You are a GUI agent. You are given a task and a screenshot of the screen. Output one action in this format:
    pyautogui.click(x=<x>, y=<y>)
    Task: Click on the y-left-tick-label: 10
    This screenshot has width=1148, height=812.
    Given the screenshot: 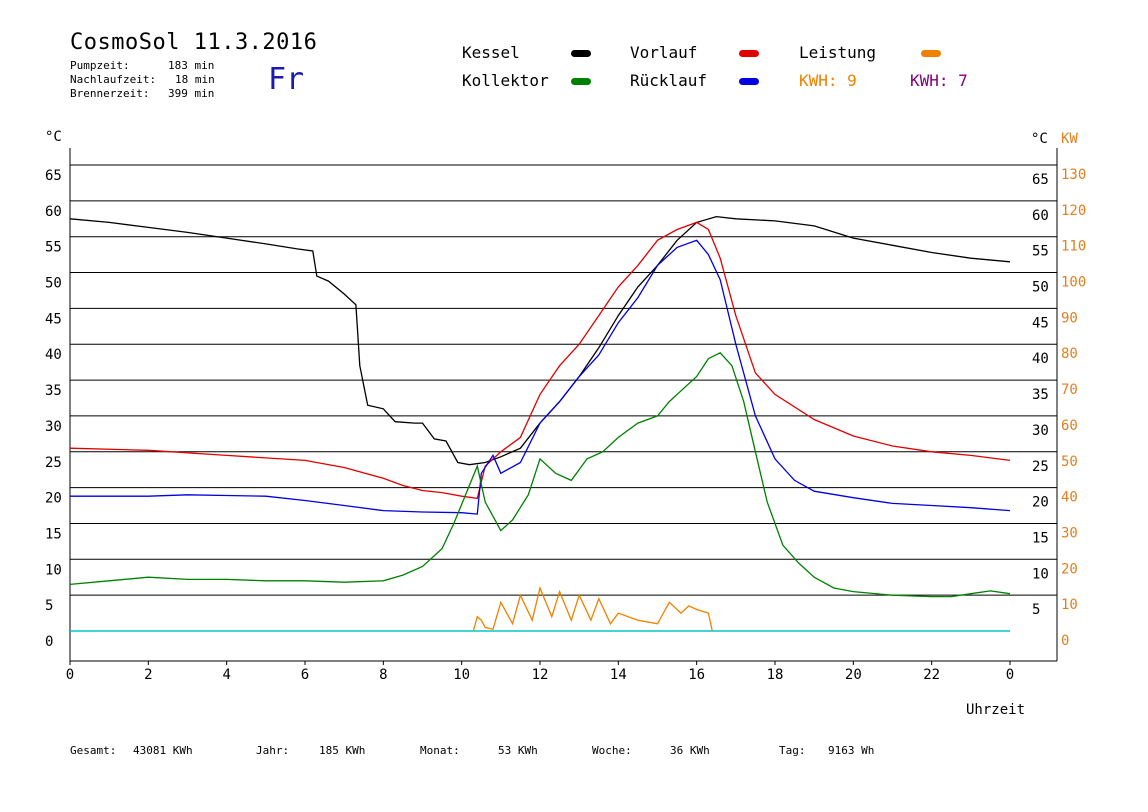 What is the action you would take?
    pyautogui.click(x=53, y=570)
    